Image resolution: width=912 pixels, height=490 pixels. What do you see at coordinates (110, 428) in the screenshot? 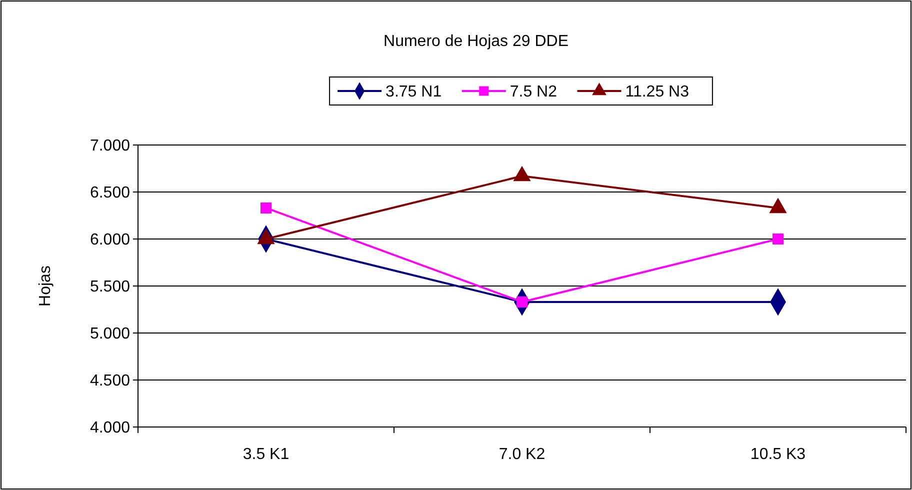
I see `y-tick-label: 4.000` at bounding box center [110, 428].